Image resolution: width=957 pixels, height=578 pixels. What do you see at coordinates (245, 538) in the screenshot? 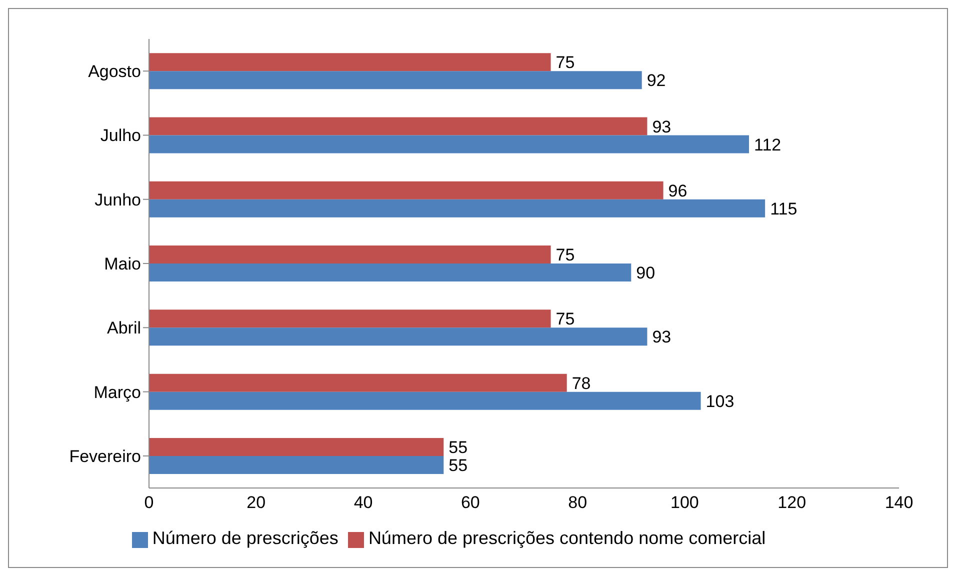
I see `legend-label: Número de prescrições` at bounding box center [245, 538].